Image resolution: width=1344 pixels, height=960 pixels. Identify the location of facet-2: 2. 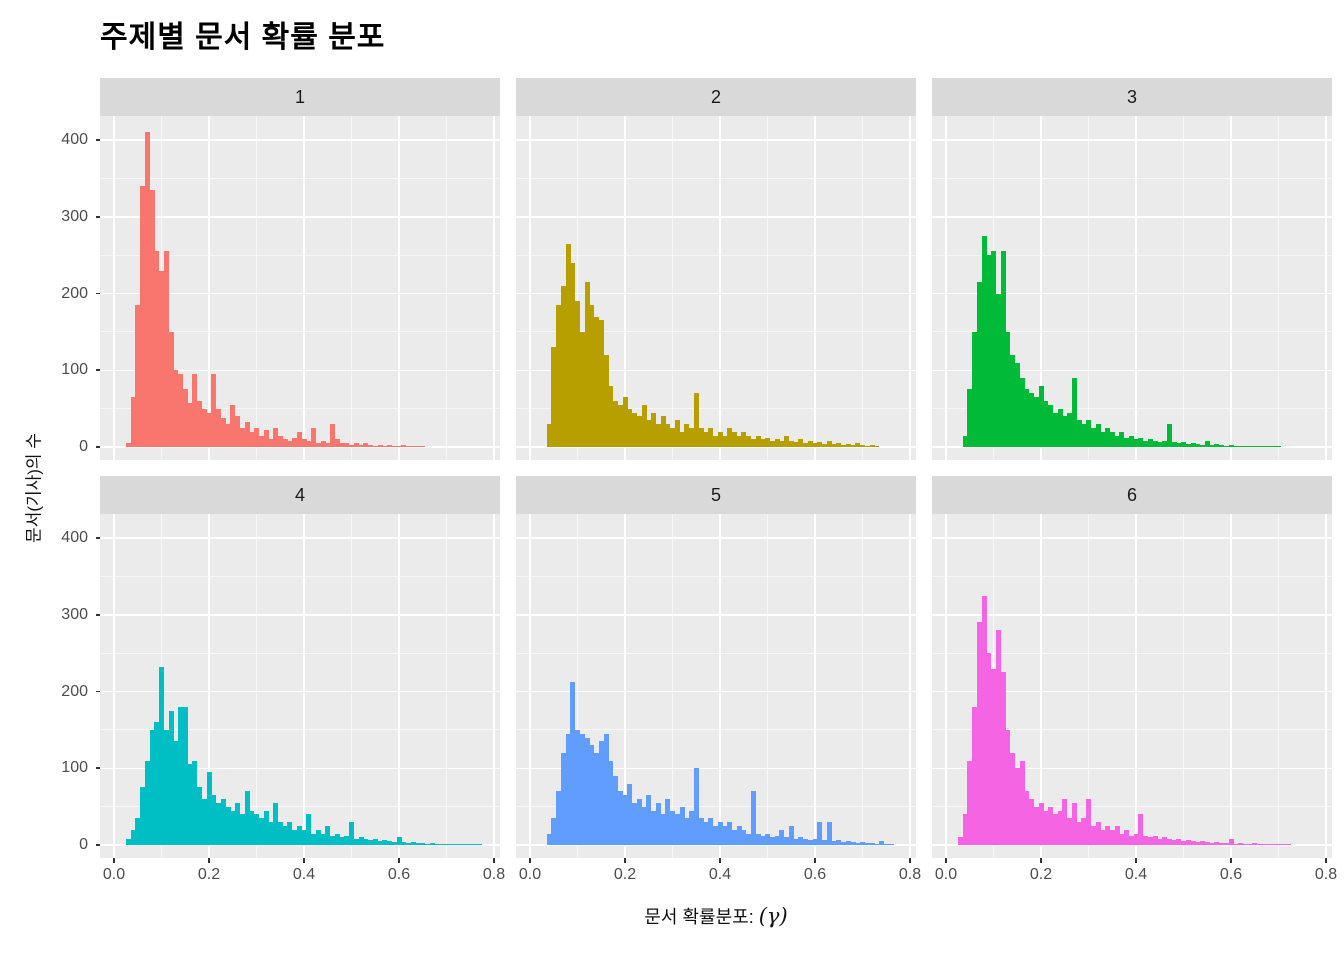
(716, 269).